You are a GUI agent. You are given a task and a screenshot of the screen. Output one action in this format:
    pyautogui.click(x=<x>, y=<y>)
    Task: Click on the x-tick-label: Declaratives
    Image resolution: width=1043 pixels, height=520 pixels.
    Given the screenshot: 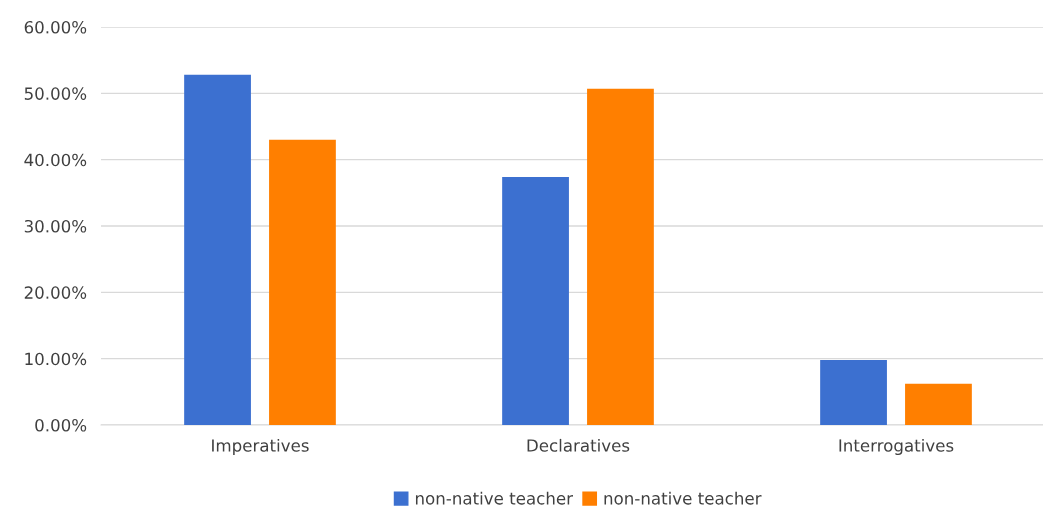 What is the action you would take?
    pyautogui.click(x=578, y=445)
    